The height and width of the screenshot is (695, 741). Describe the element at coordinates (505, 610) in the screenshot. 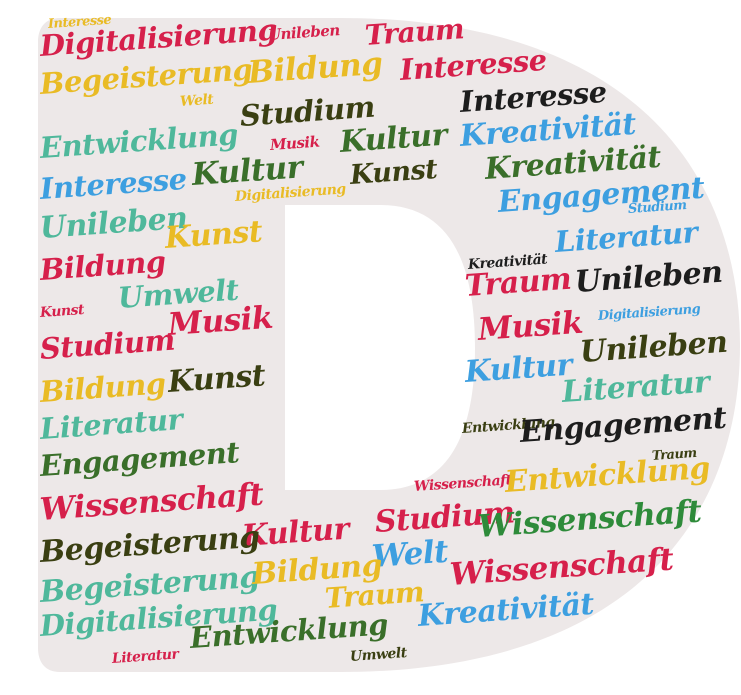

I see `word-kreativitaet: Kreativität` at that location.